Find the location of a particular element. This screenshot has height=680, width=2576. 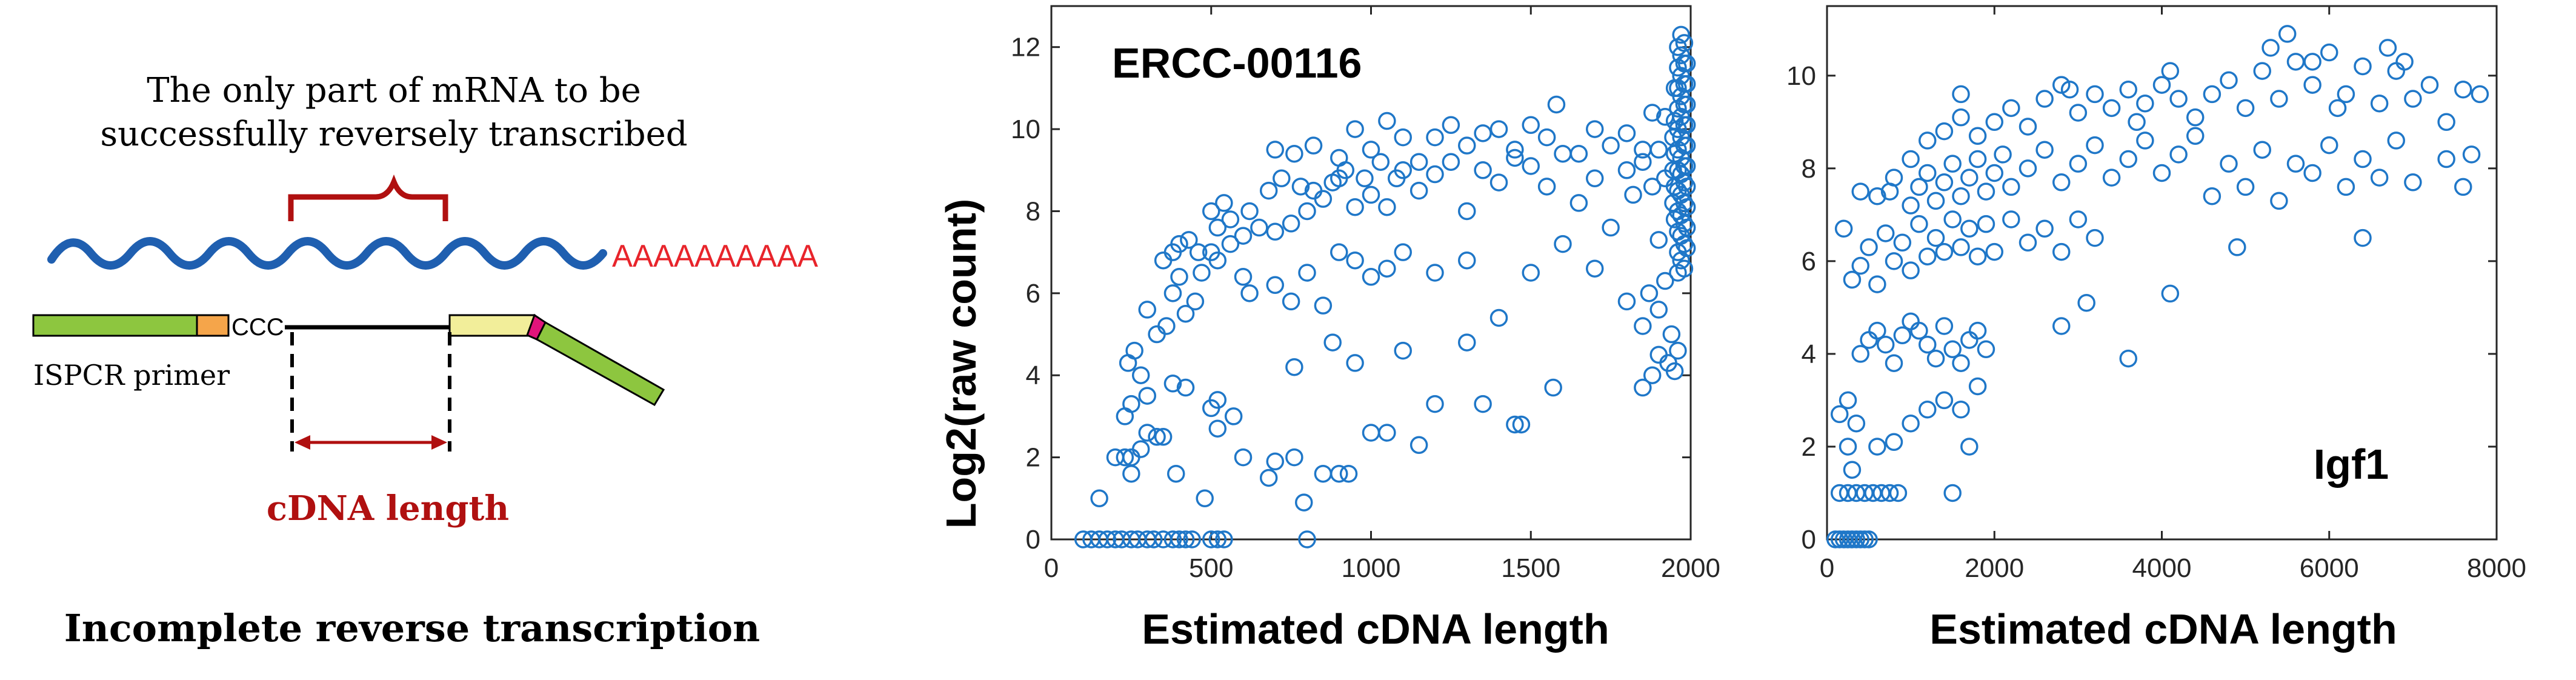

x-axis-label: Estimated cDNA length is located at coordinates (2163, 629).